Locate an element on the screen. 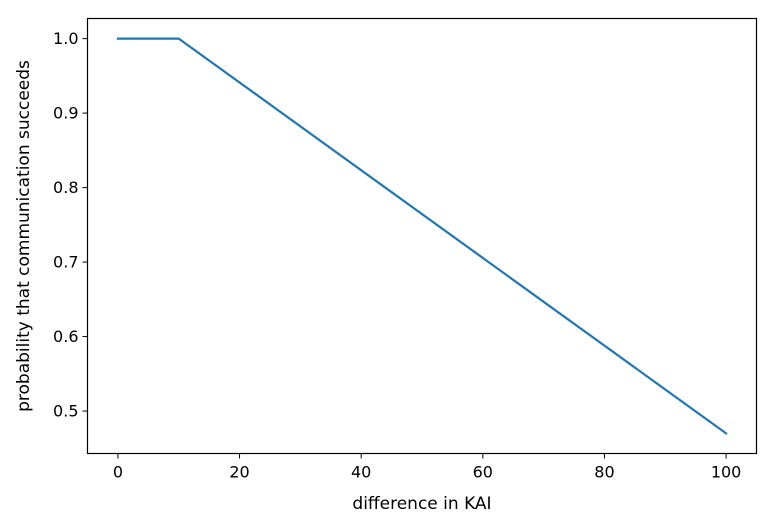 The height and width of the screenshot is (527, 774). x-tick-label: 0 is located at coordinates (118, 472).